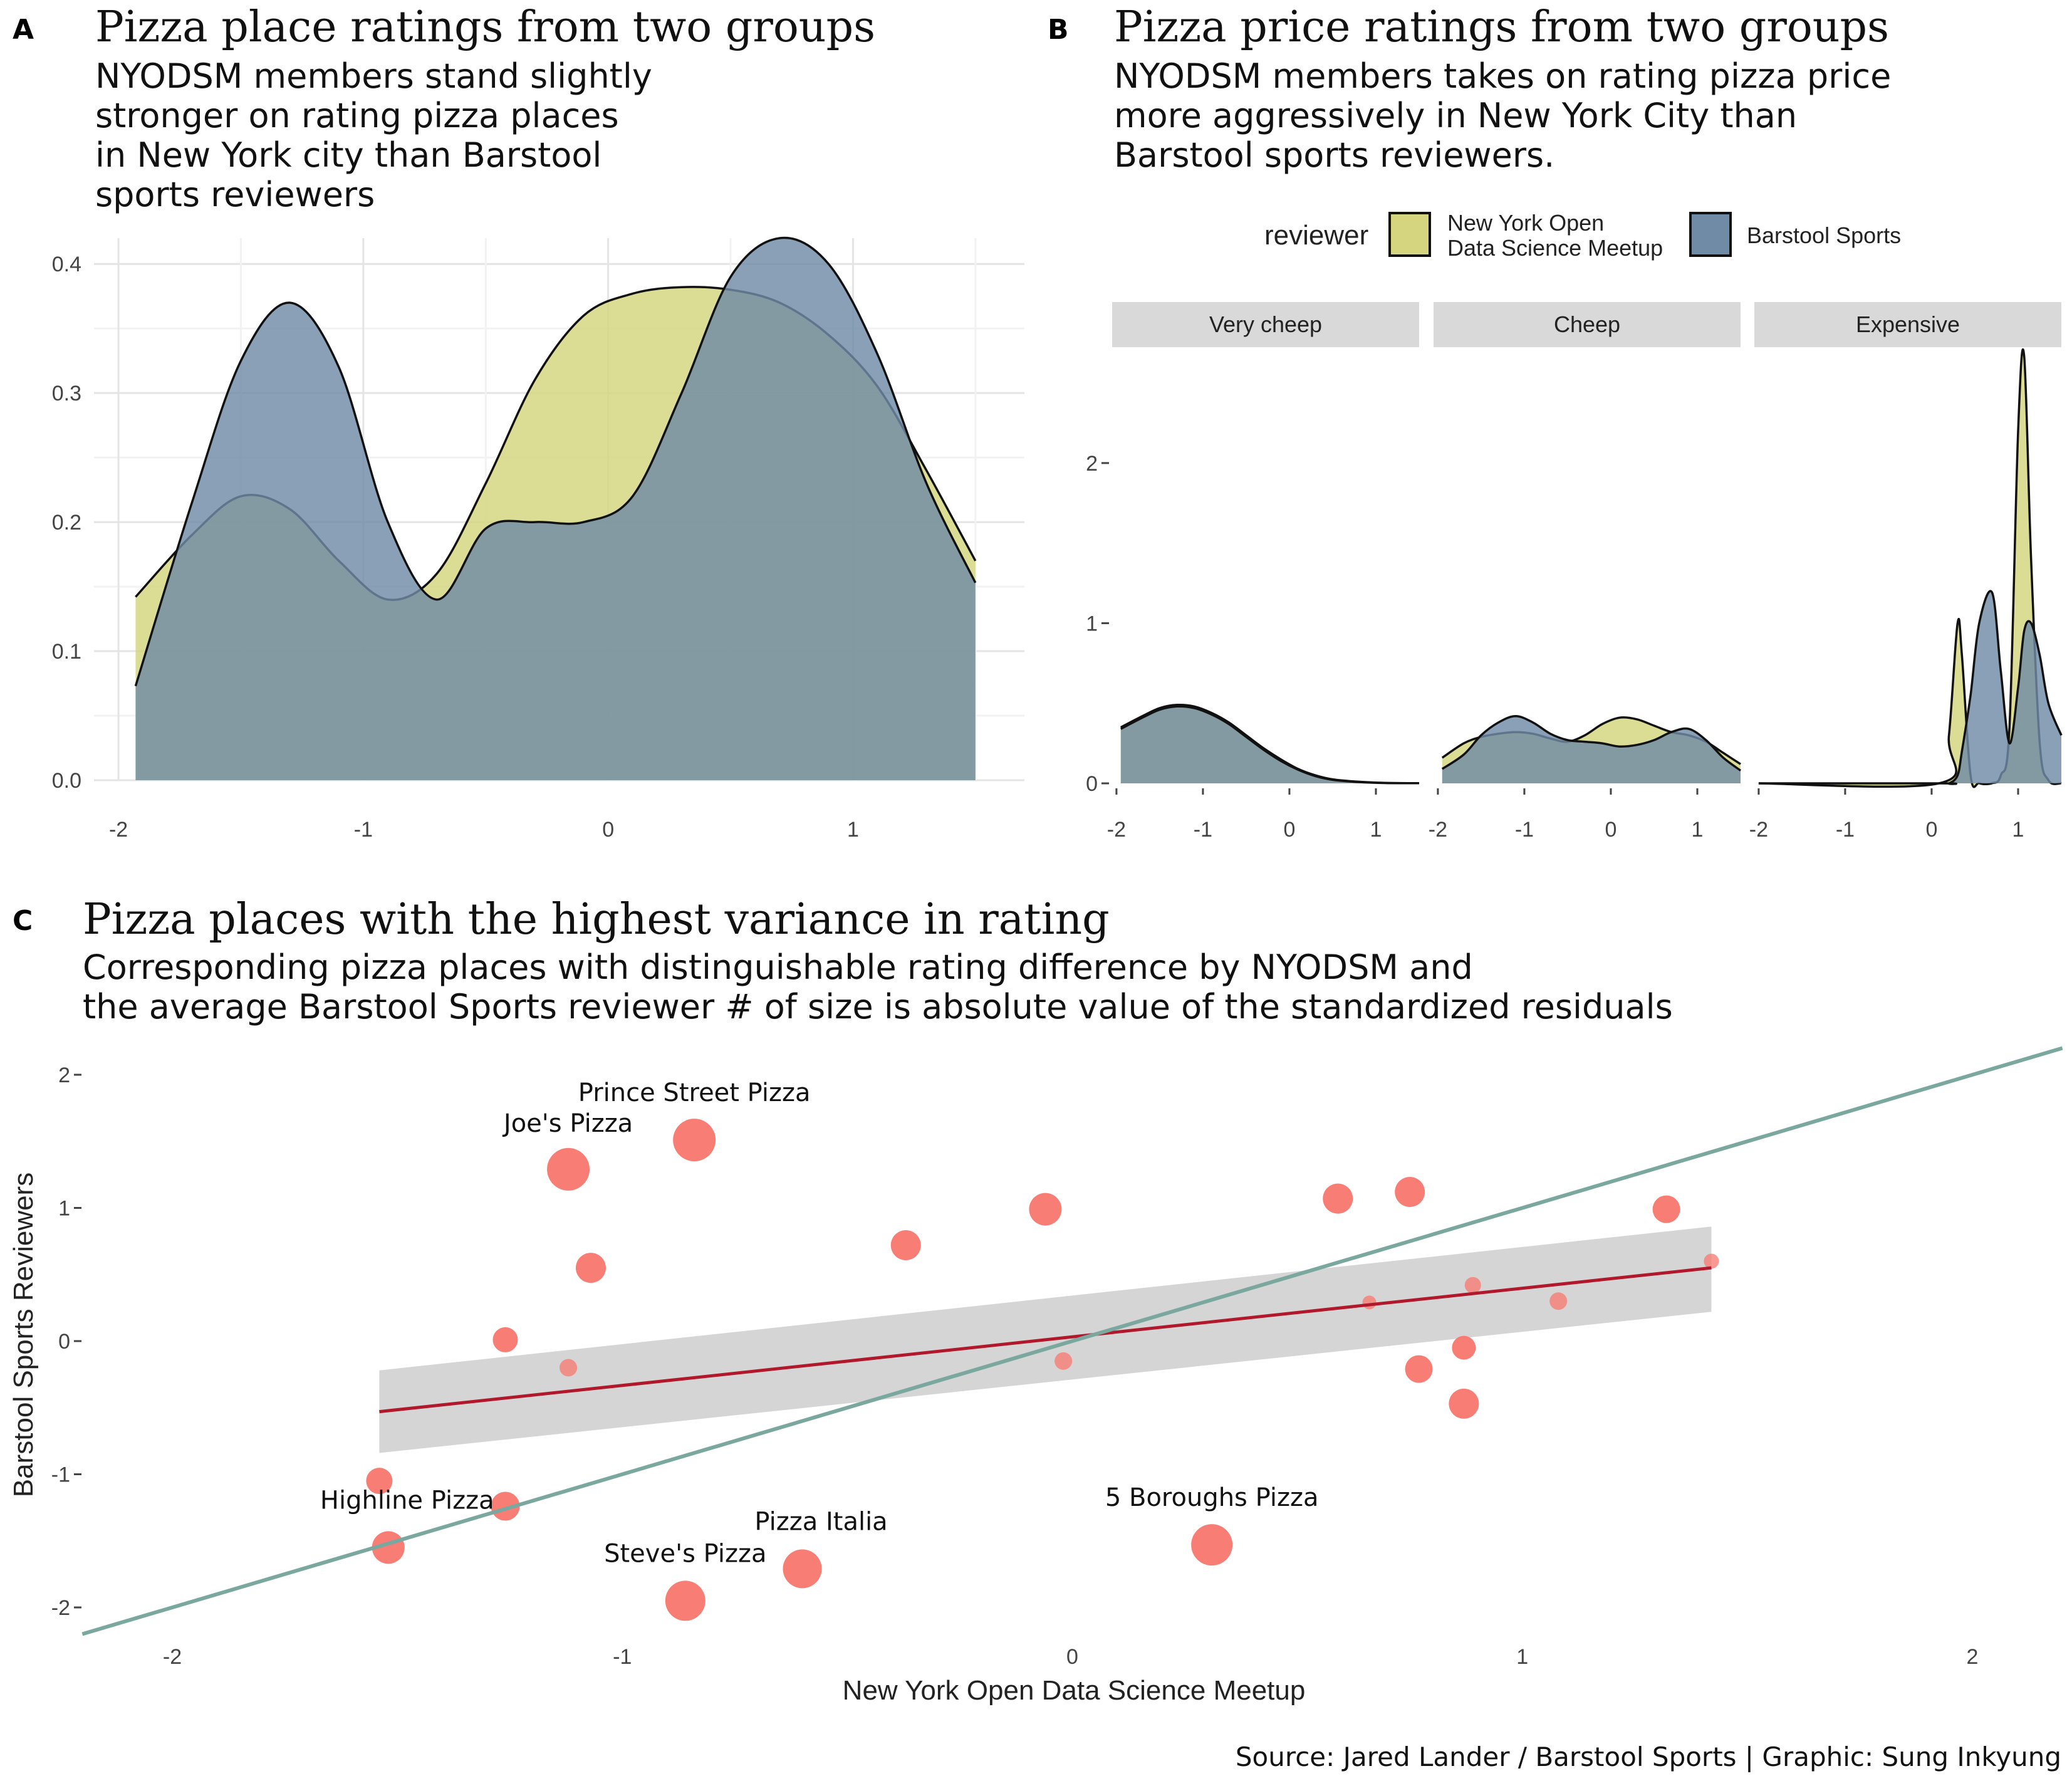 The image size is (2072, 1776). I want to click on panel-c-x-tick-label: 2, so click(1973, 1657).